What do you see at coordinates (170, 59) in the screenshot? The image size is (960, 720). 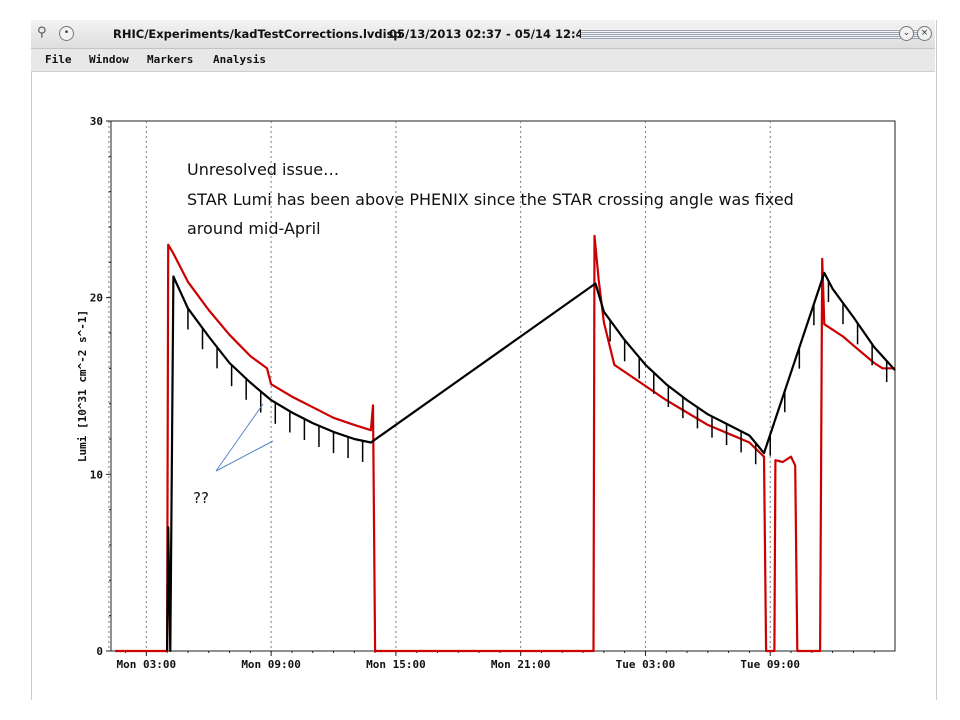 I see `menu-markers: Markers` at bounding box center [170, 59].